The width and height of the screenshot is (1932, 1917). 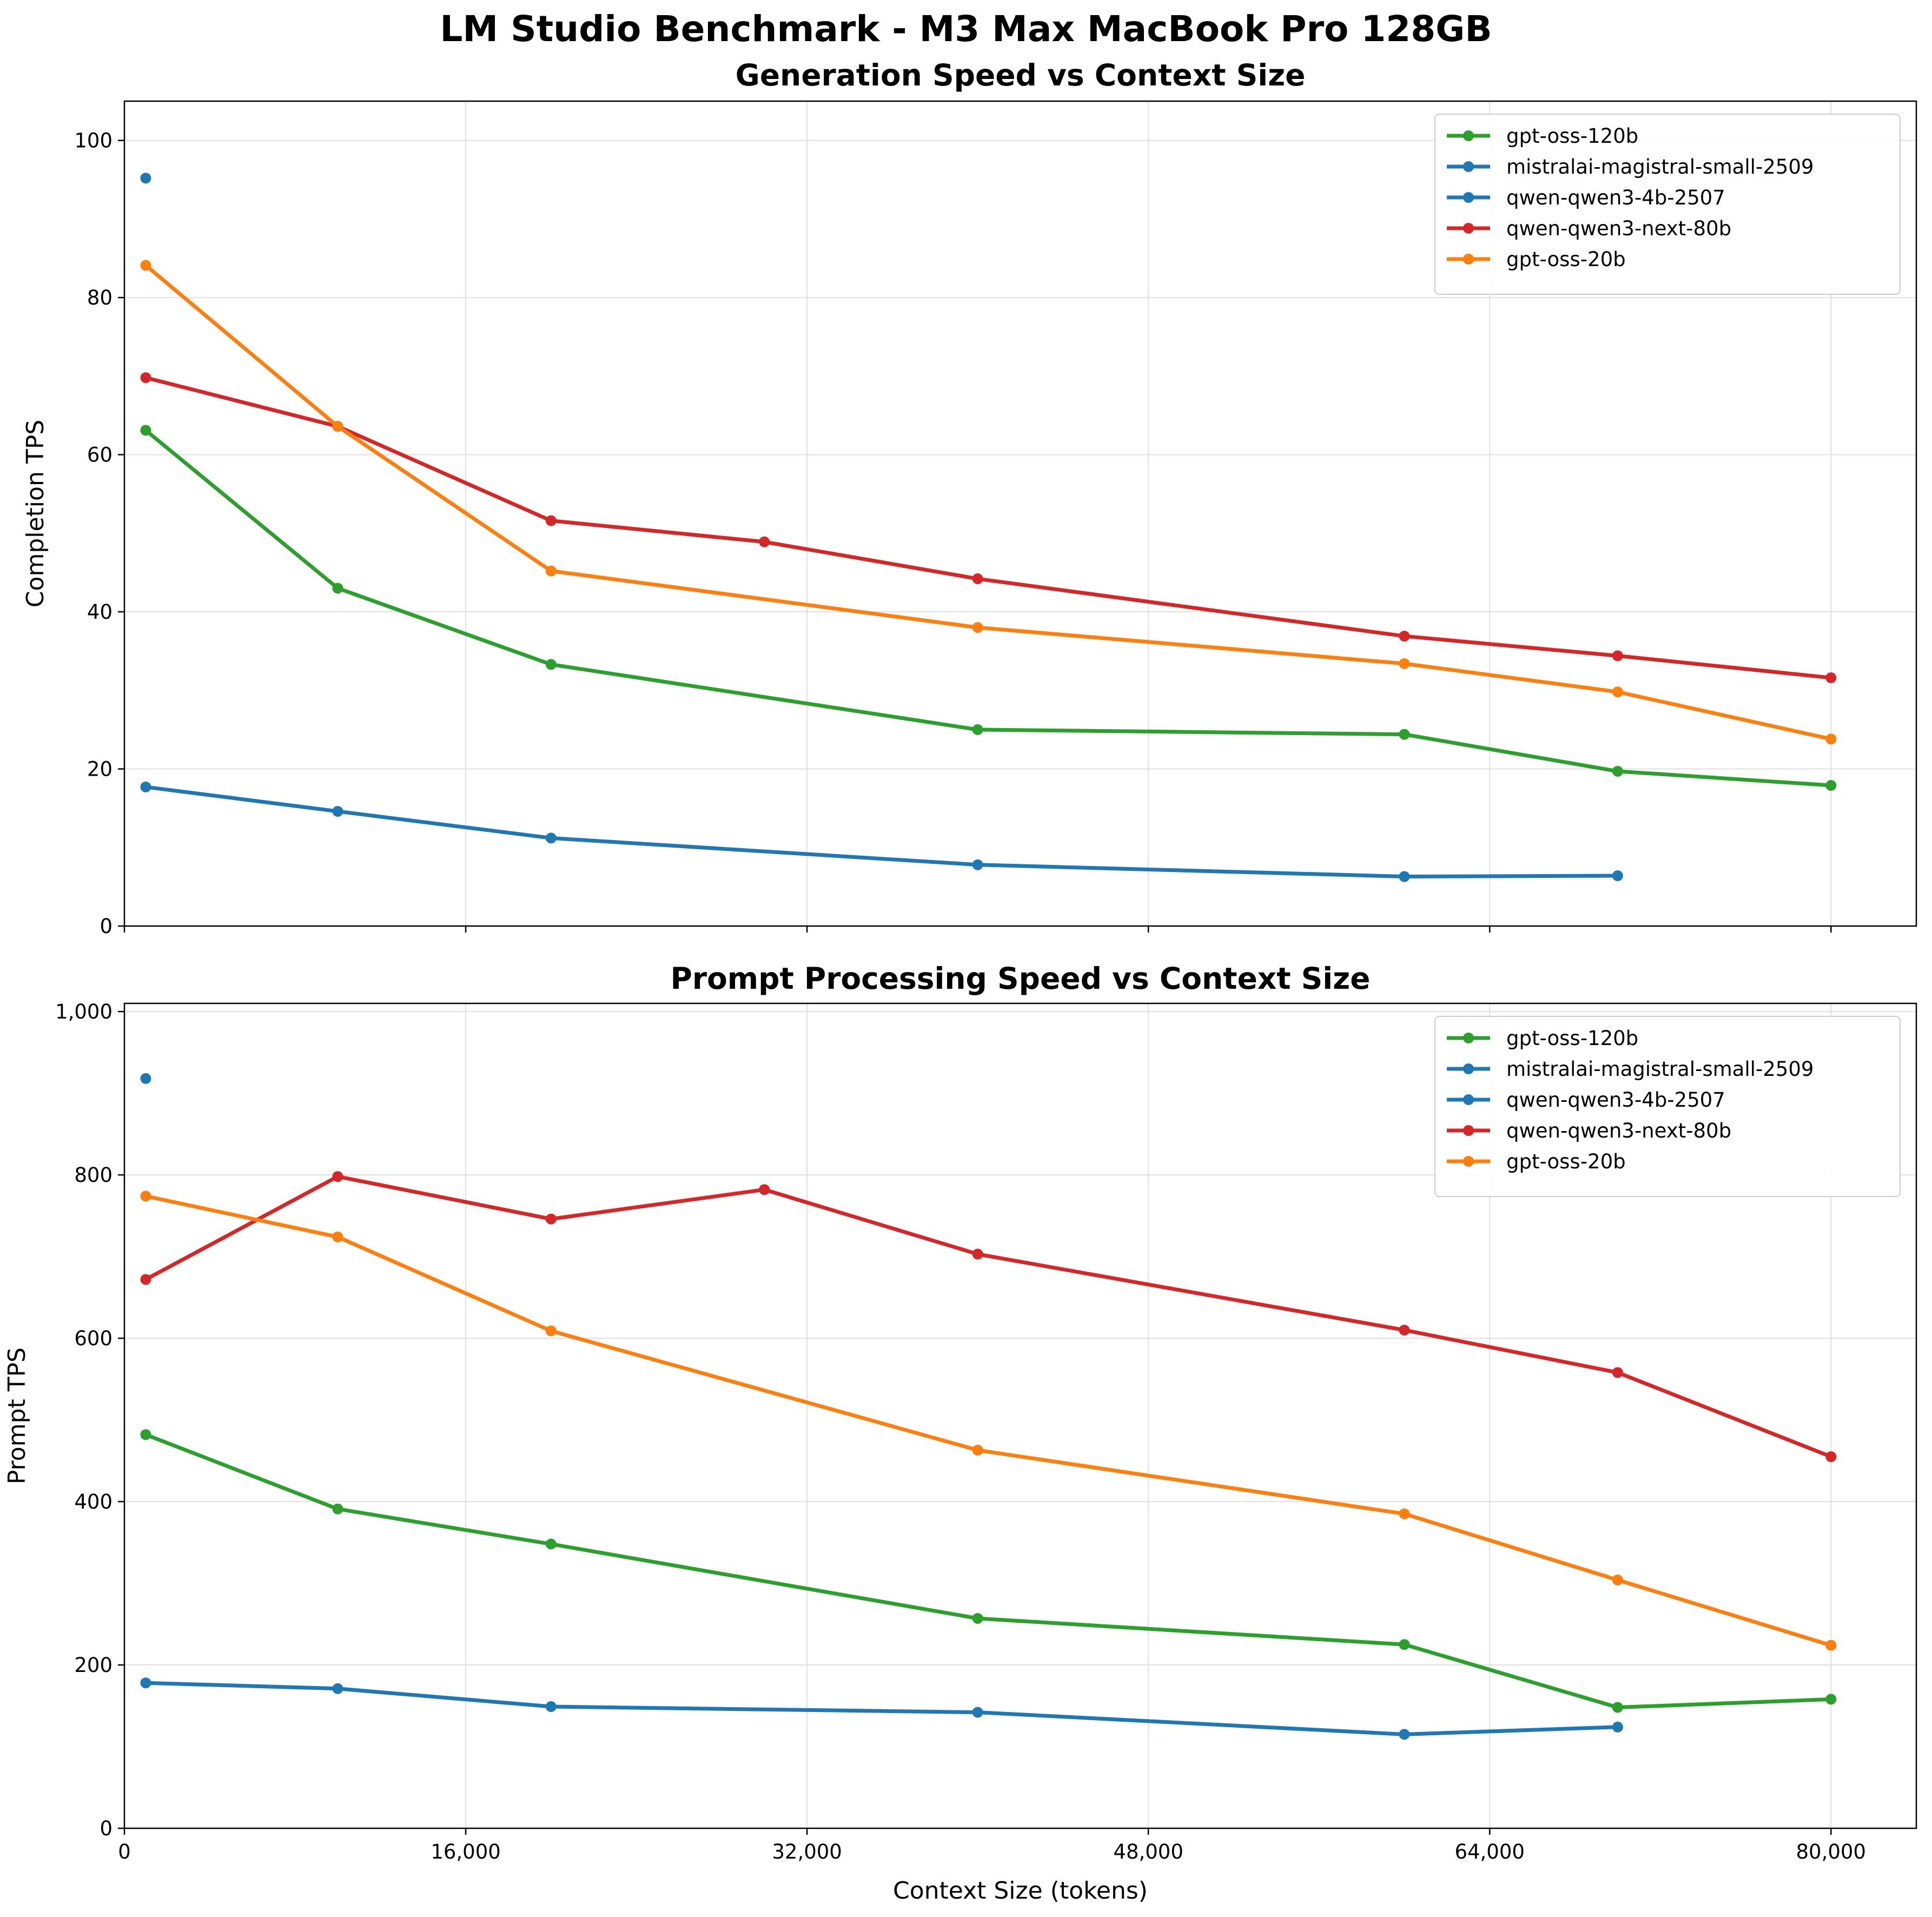 What do you see at coordinates (1468, 1130) in the screenshot?
I see `legend-marker-qwen-qwen3-next-80b` at bounding box center [1468, 1130].